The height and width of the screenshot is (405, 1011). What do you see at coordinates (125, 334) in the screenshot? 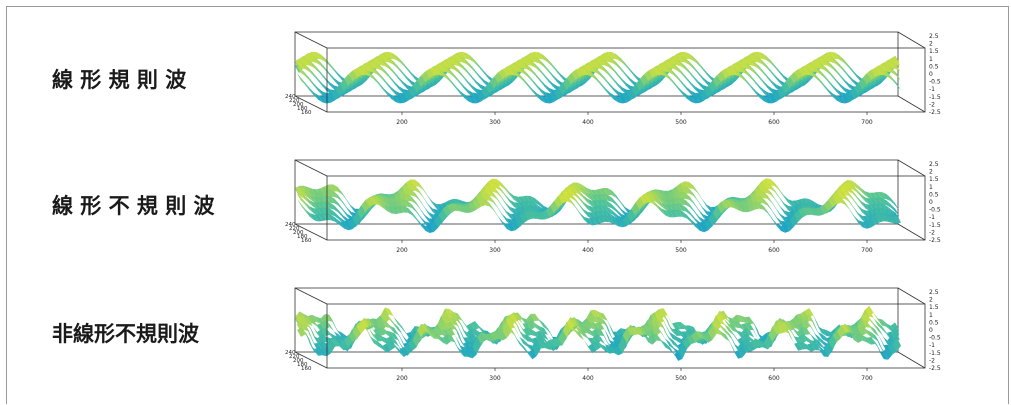
I see `panel-label: 非線形不規則波` at bounding box center [125, 334].